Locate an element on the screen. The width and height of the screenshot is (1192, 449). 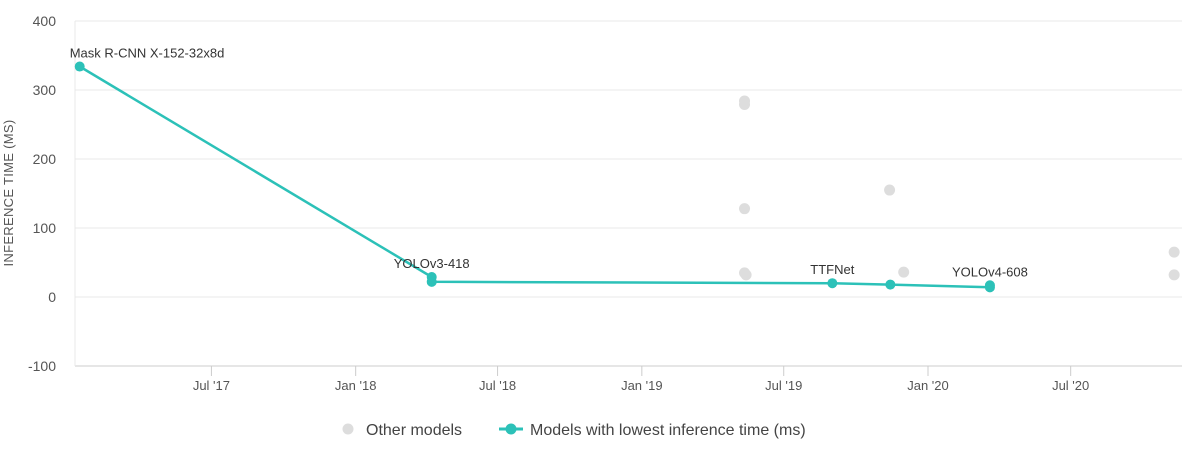
y-tick-label: -100 is located at coordinates (42, 366).